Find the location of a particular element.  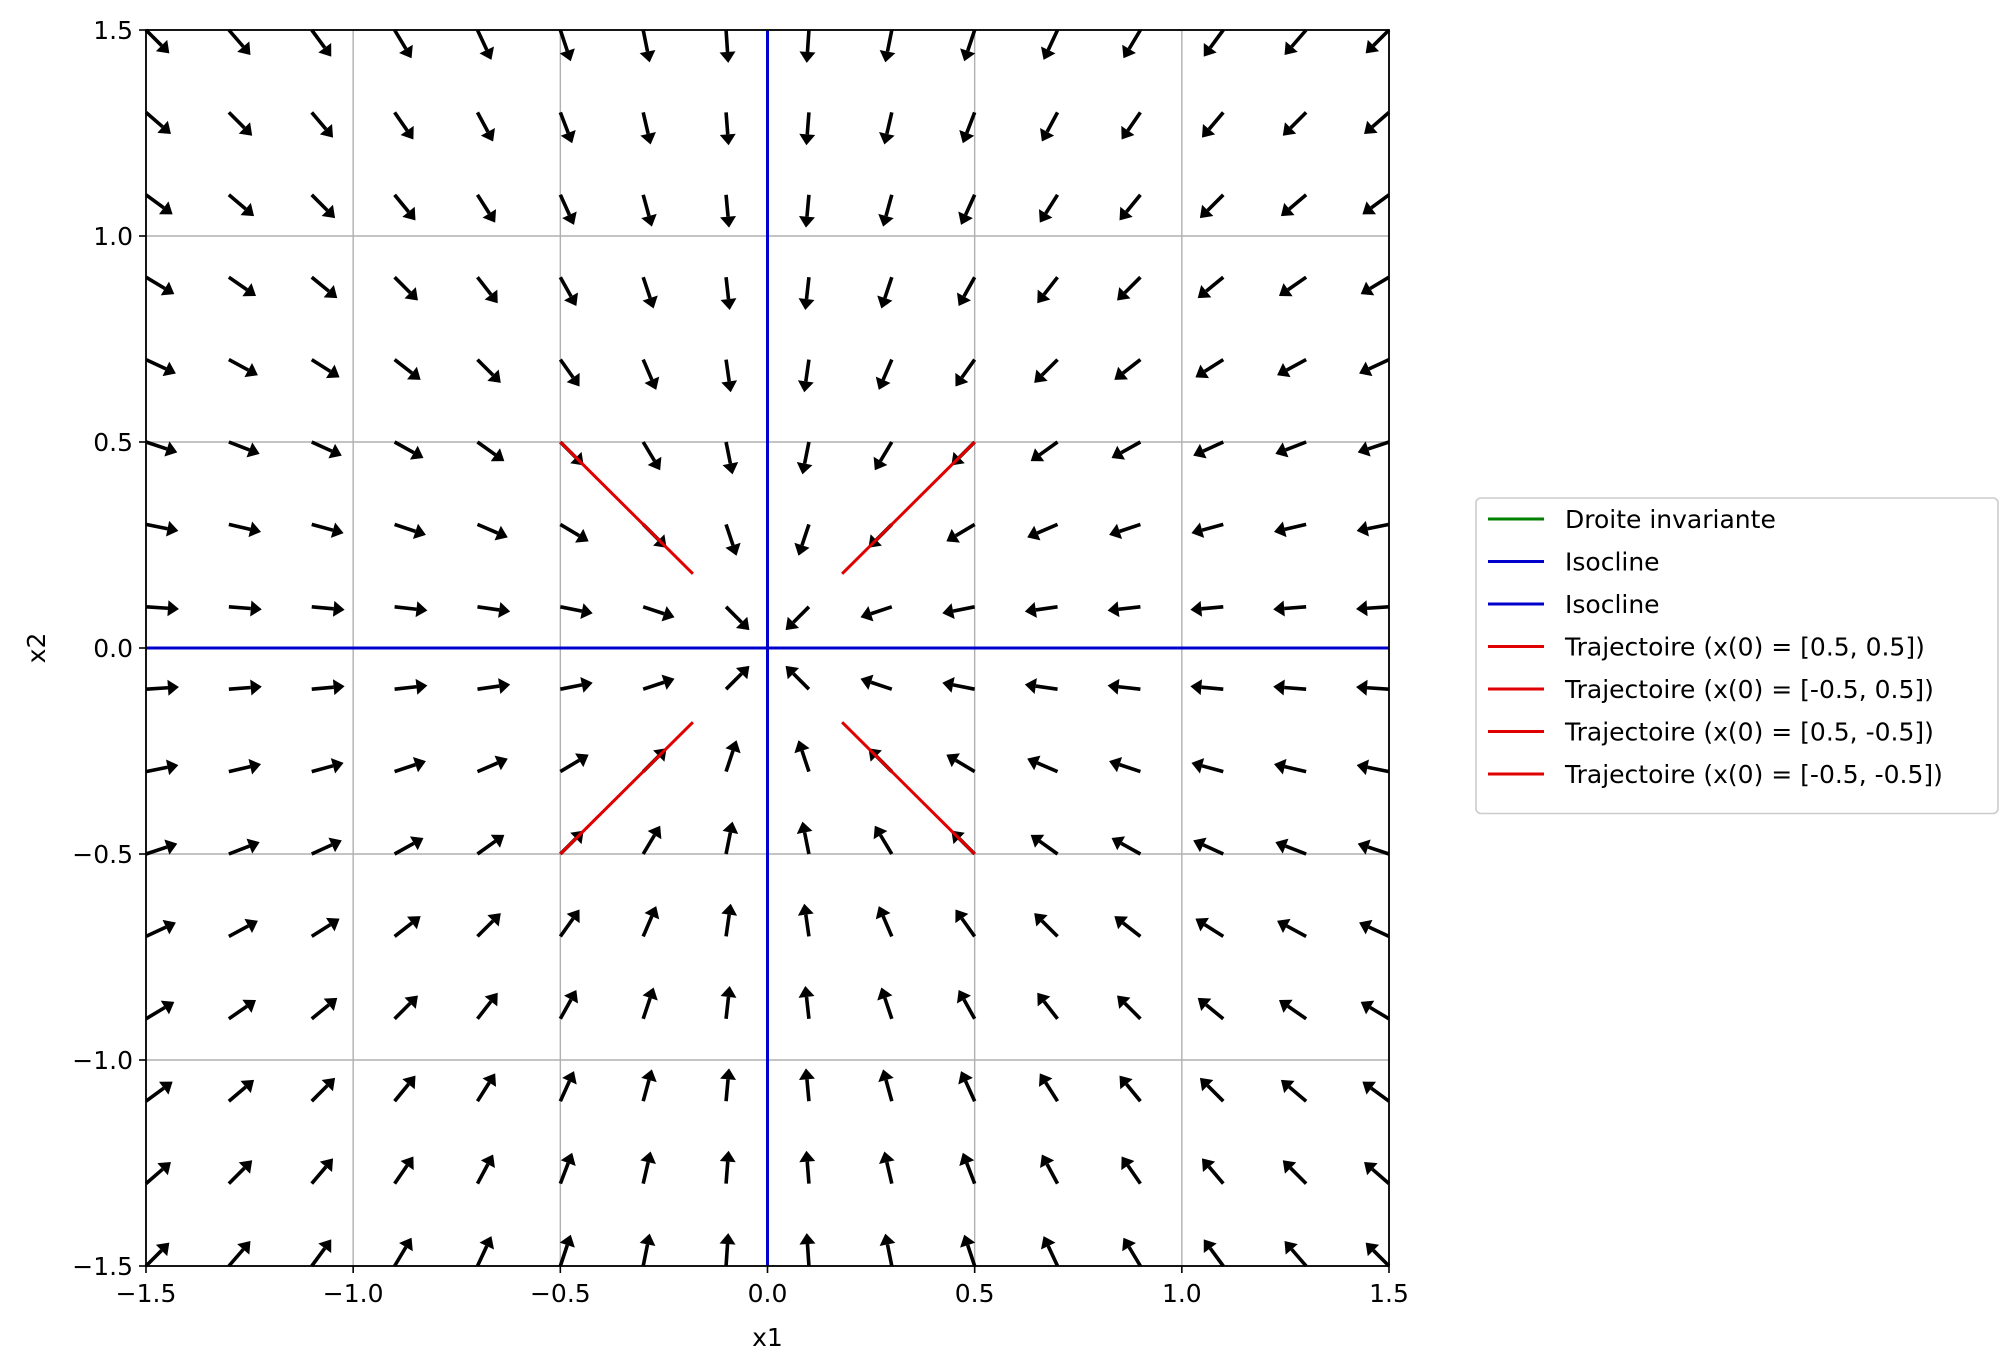

y-axis-ticks: −1.5 −1.0 −0.5 0.0 0.5 1.0 1.5 is located at coordinates (109, 648).